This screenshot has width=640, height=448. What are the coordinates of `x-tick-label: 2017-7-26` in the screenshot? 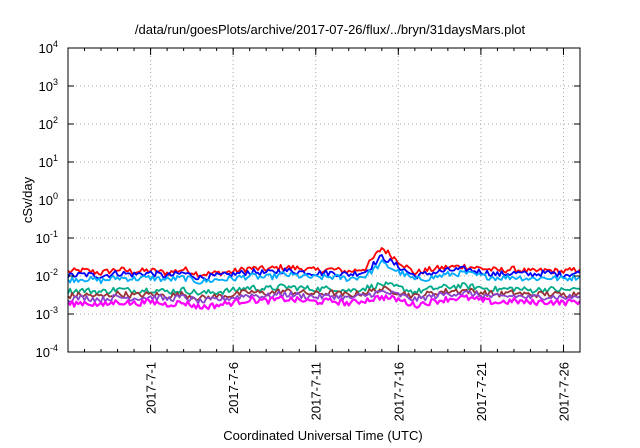 It's located at (563, 391).